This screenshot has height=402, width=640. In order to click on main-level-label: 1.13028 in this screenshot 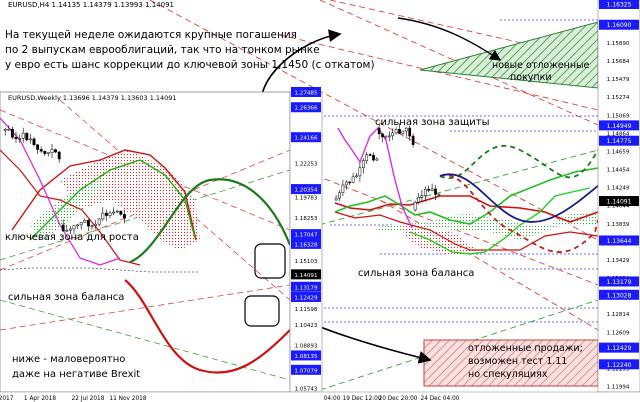, I will do `click(619, 295)`.